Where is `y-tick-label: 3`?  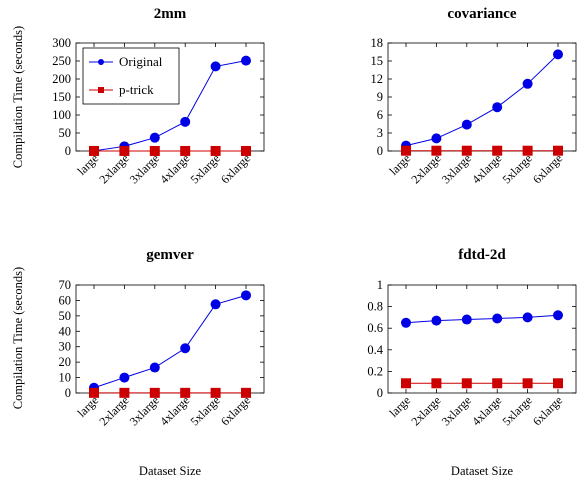
y-tick-label: 3 is located at coordinates (380, 133).